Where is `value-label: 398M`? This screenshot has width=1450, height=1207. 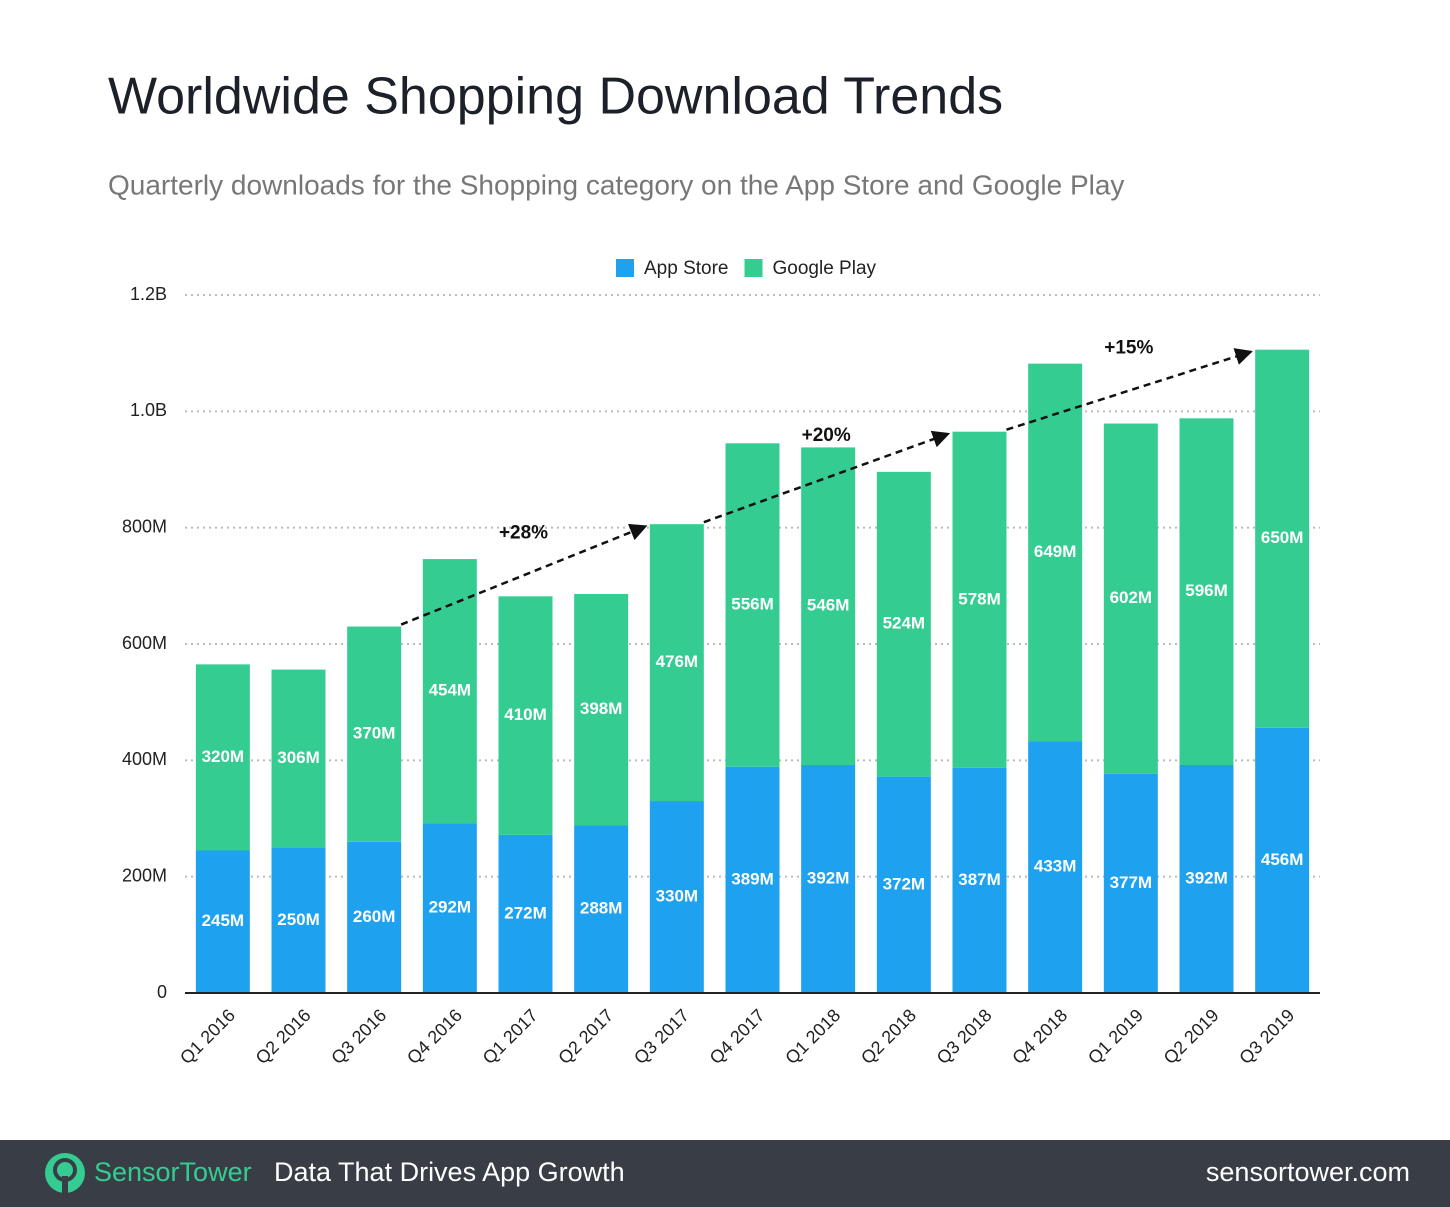 value-label: 398M is located at coordinates (601, 708).